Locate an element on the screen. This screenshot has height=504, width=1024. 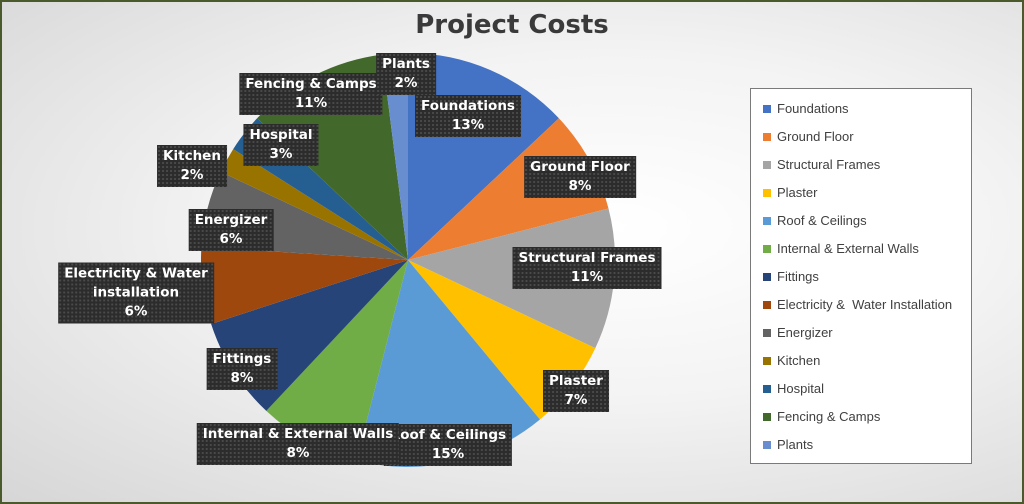
data-label-name: Internal & External Walls is located at coordinates (298, 434).